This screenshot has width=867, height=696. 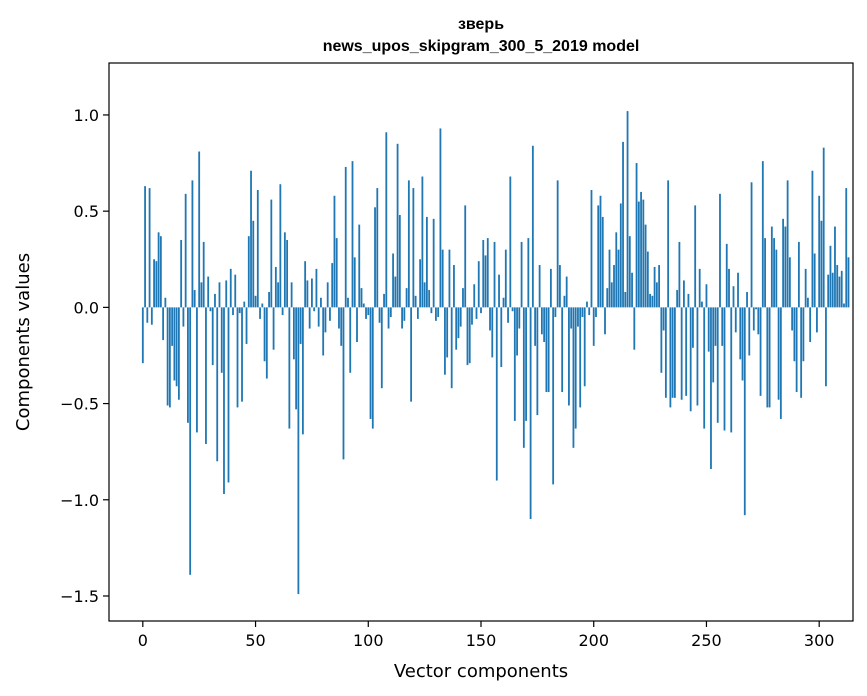 I want to click on y-tick-label: −1.5, so click(x=79, y=596).